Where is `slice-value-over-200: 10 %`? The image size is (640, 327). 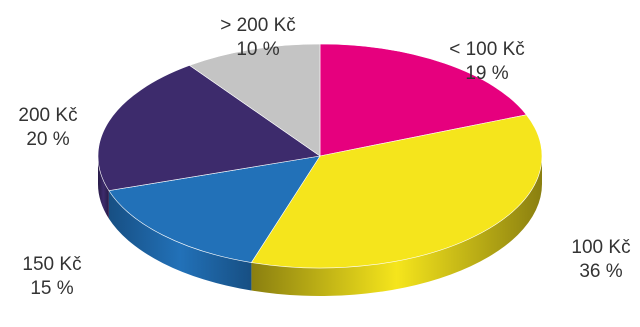
slice-value-over-200: 10 % is located at coordinates (258, 49).